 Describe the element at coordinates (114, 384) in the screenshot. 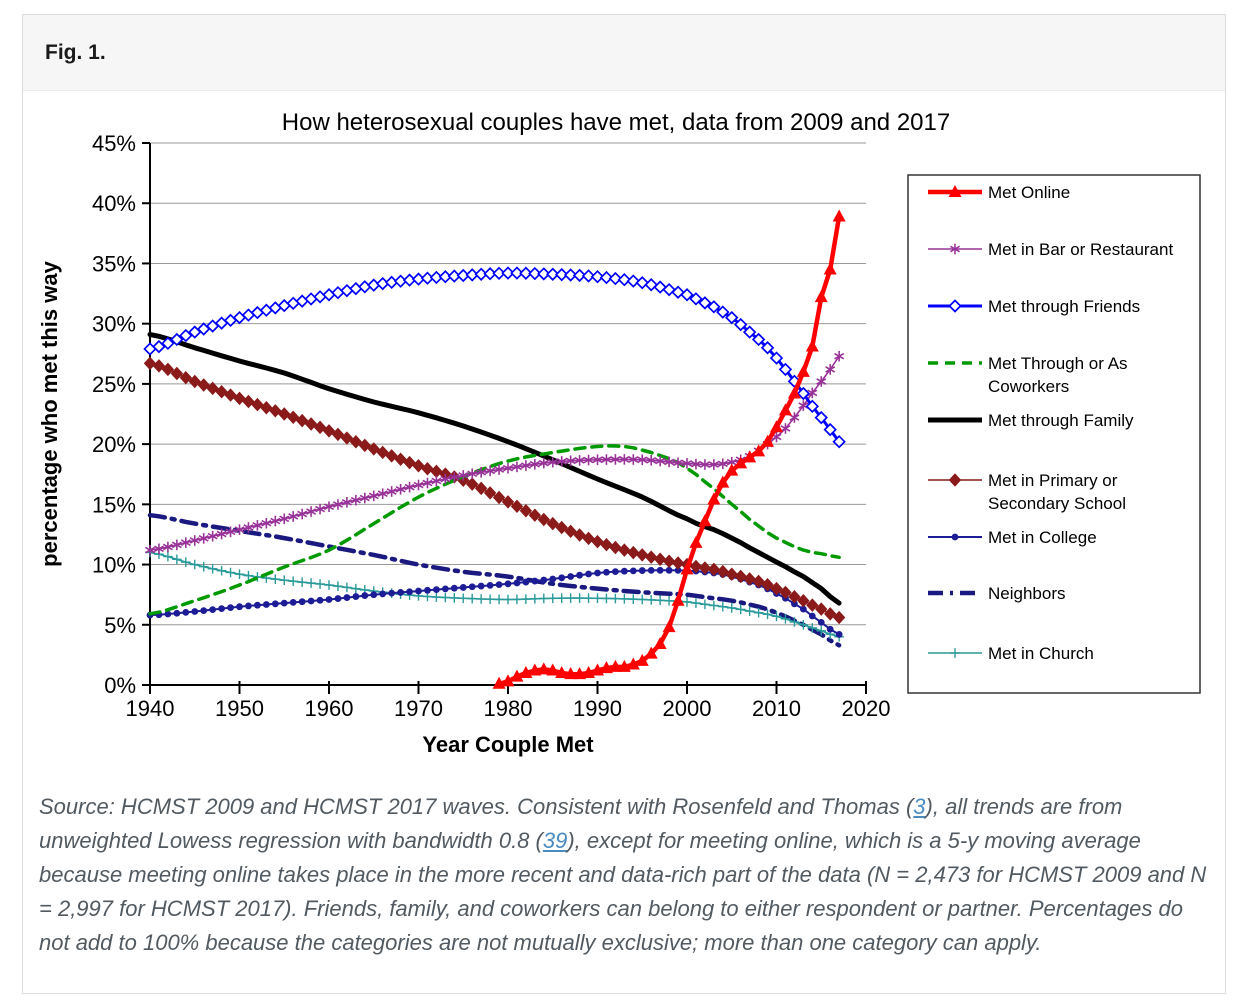

I see `y-tick-label: 25%` at that location.